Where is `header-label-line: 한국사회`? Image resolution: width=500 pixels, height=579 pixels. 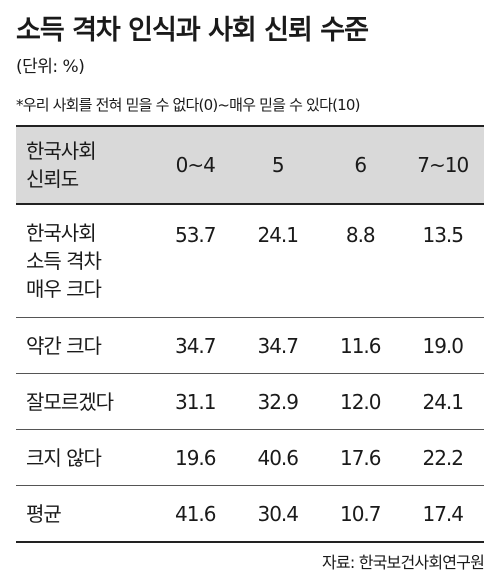
header-label-line: 한국사회 is located at coordinates (61, 151).